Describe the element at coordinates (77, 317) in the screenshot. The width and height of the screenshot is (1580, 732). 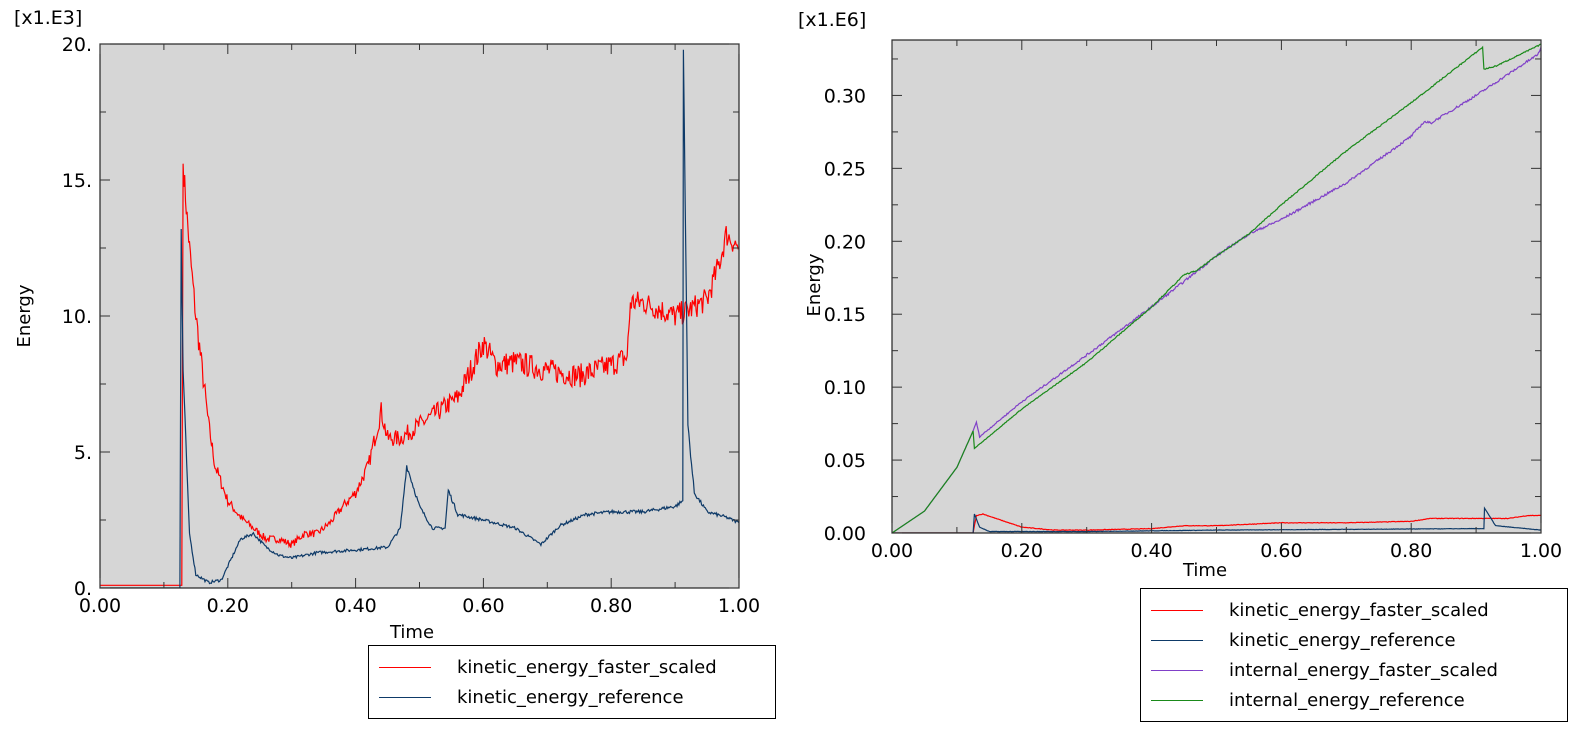
I see `y-tick-label: 10.` at that location.